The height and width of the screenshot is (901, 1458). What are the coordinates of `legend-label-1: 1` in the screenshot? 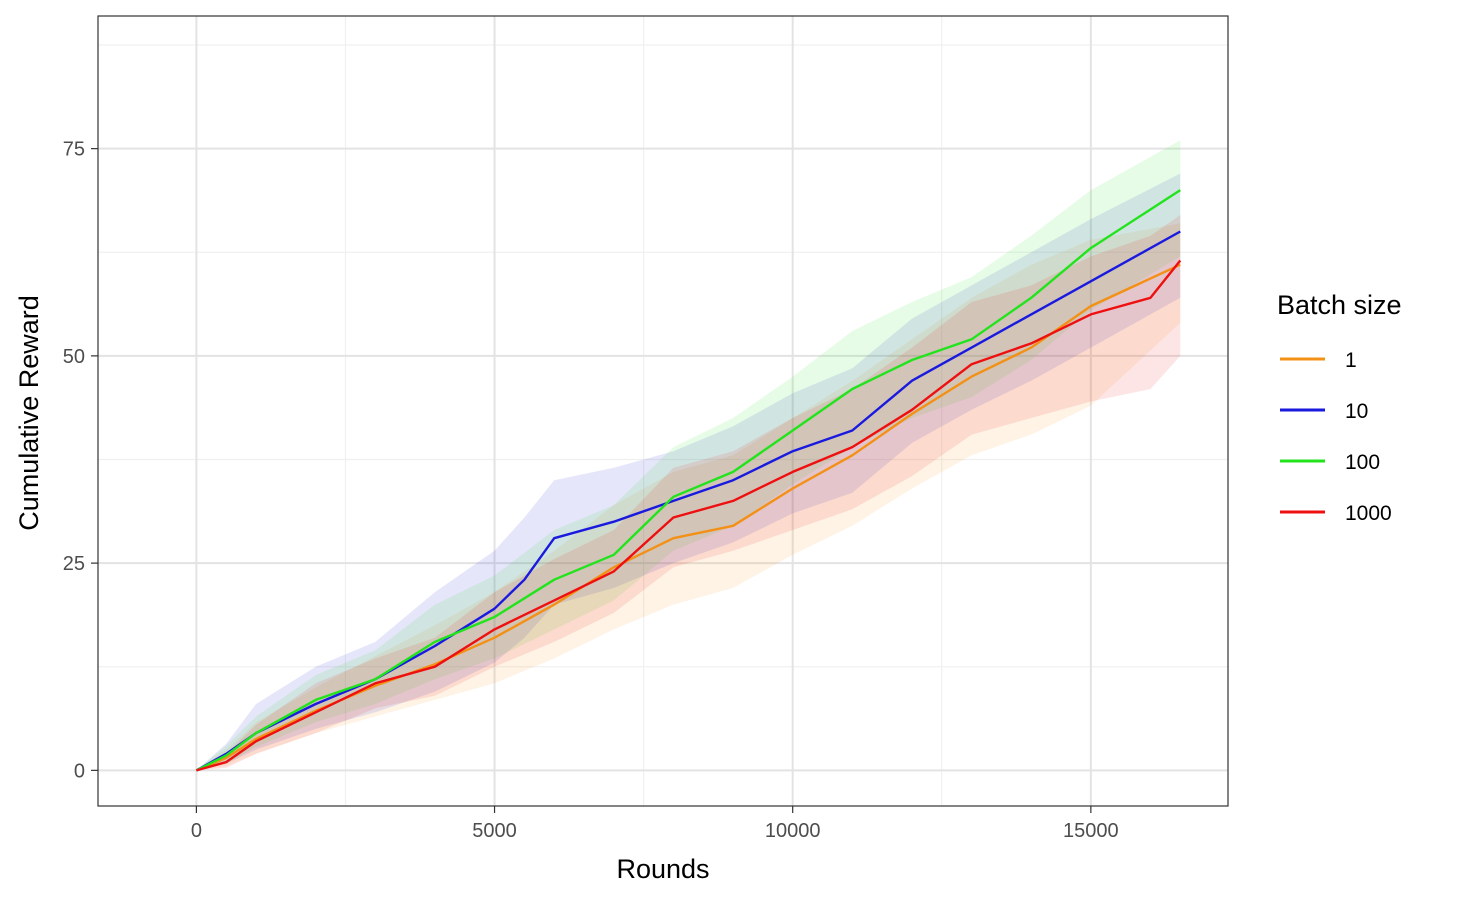 It's located at (1351, 360).